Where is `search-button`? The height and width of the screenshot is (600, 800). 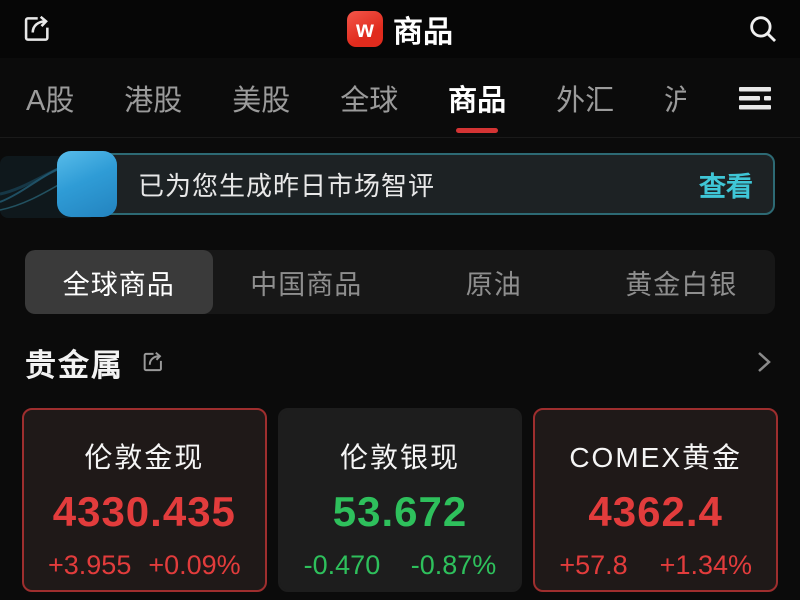
search-button is located at coordinates (763, 29).